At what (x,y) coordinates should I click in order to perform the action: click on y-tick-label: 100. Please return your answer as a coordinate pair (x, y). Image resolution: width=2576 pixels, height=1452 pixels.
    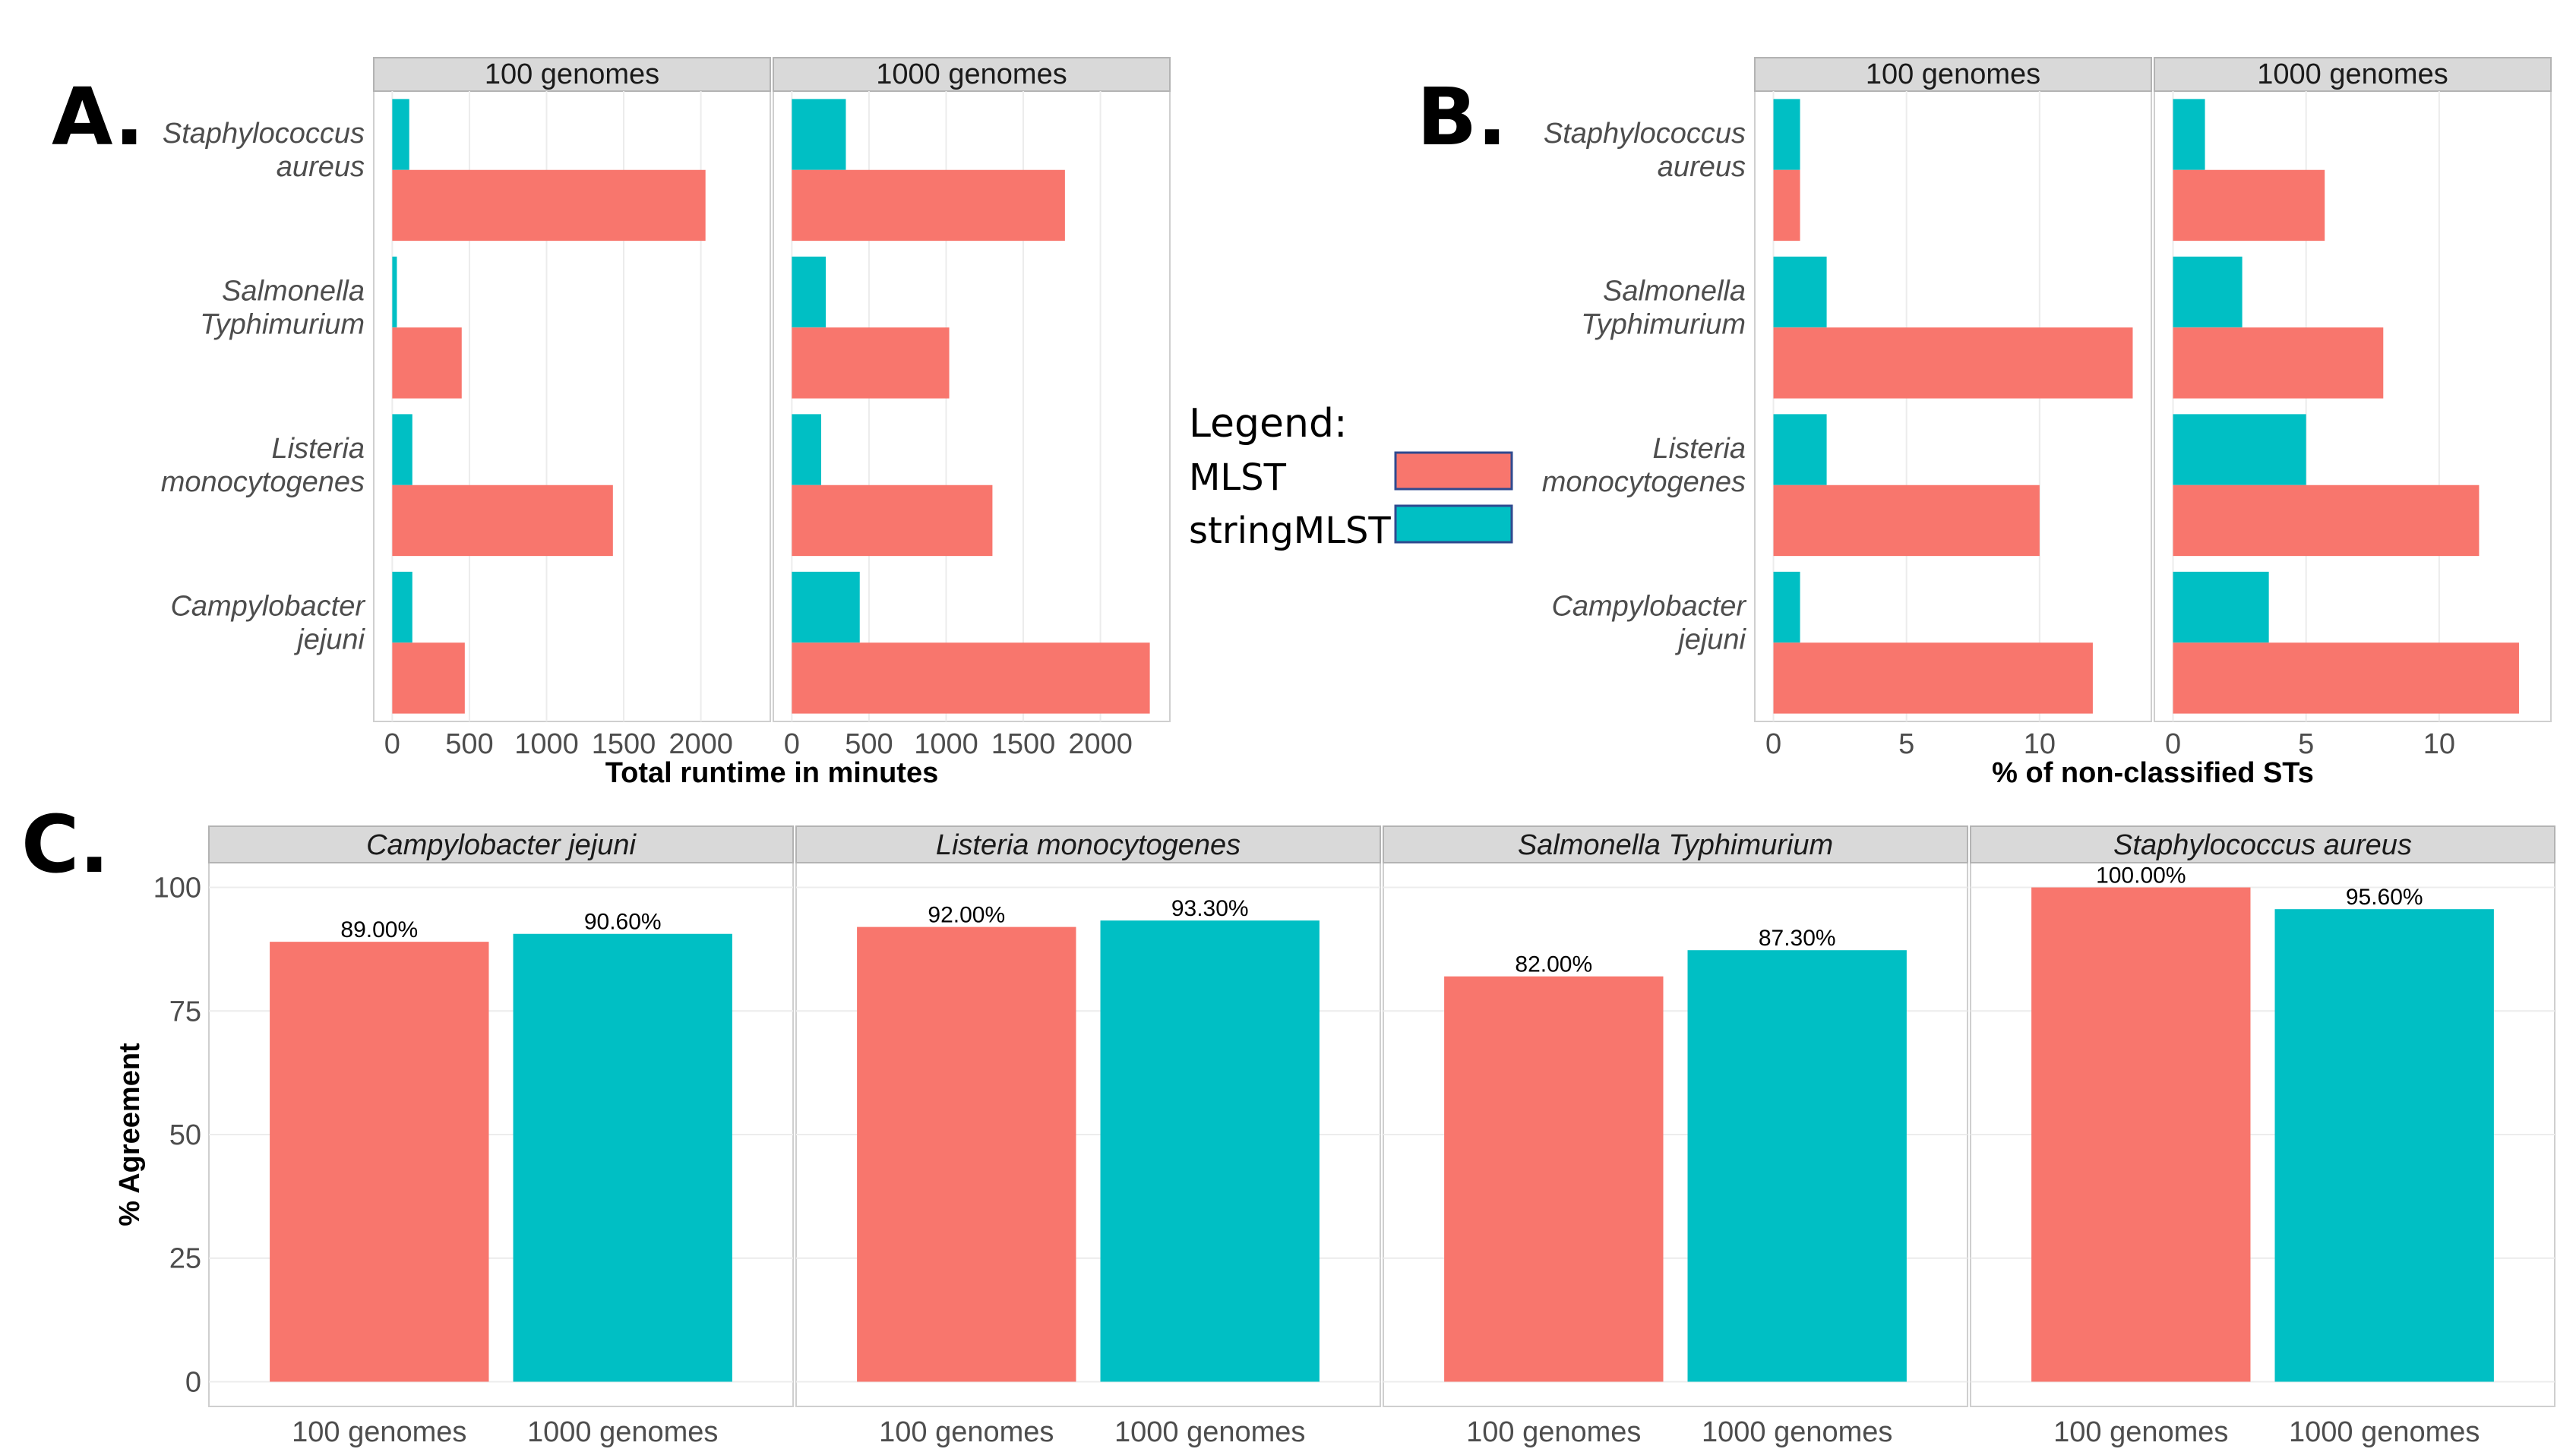
    Looking at the image, I should click on (177, 888).